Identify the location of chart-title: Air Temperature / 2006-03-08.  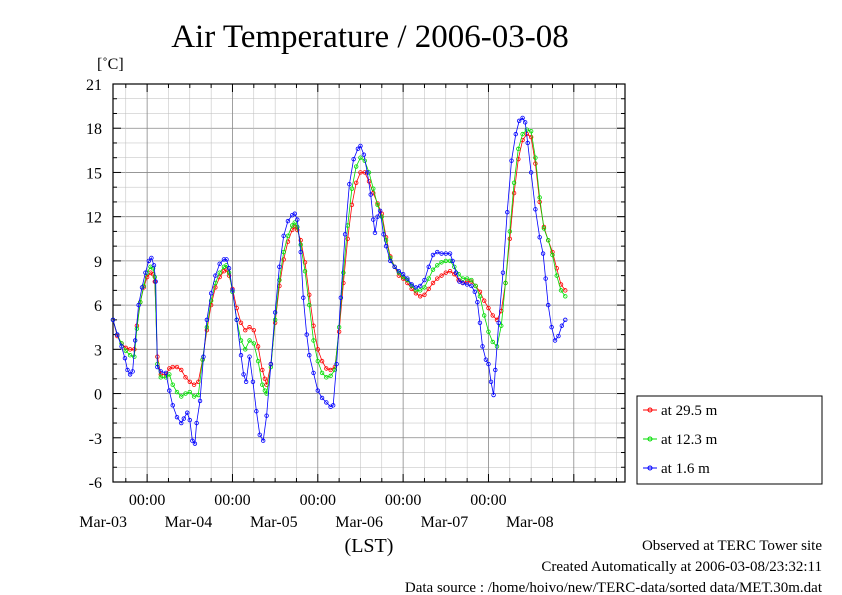
(370, 37).